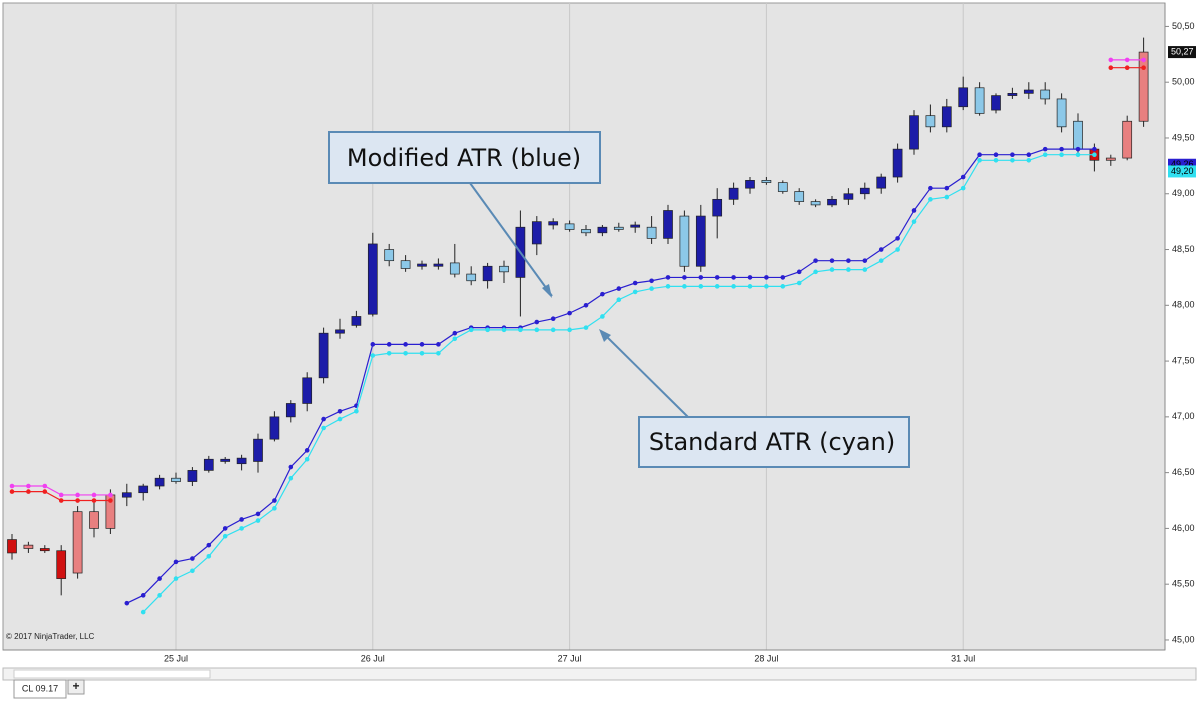 The height and width of the screenshot is (710, 1199). What do you see at coordinates (570, 658) in the screenshot?
I see `x-tick-label: 27 Jul` at bounding box center [570, 658].